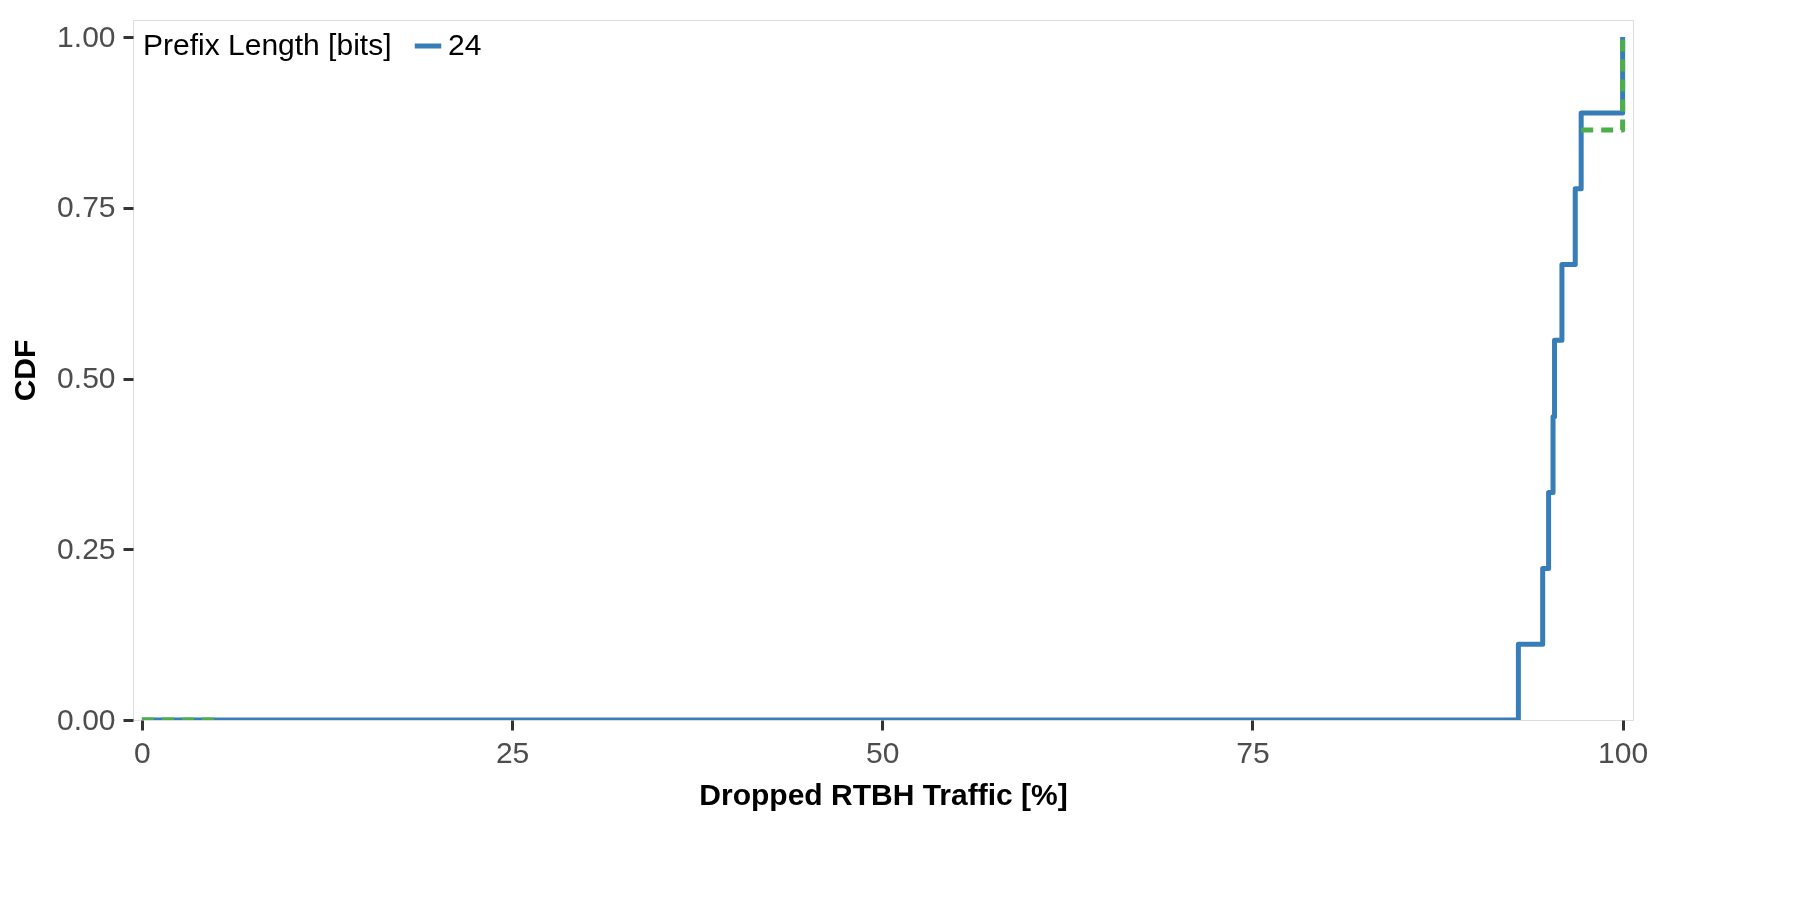 This screenshot has width=1819, height=905. What do you see at coordinates (465, 44) in the screenshot?
I see `legend-label: 24` at bounding box center [465, 44].